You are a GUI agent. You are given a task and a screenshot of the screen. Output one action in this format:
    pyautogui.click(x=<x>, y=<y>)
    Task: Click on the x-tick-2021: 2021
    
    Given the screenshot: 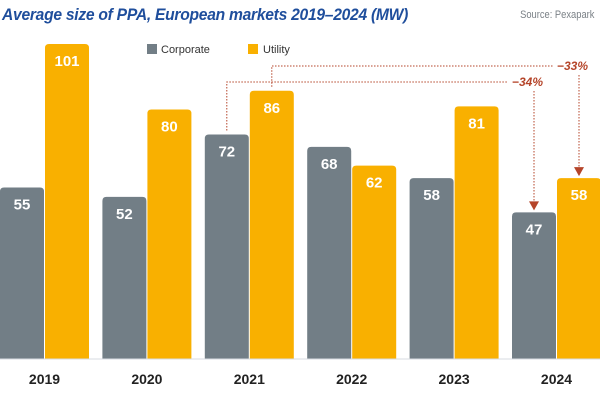 What is the action you would take?
    pyautogui.click(x=249, y=379)
    